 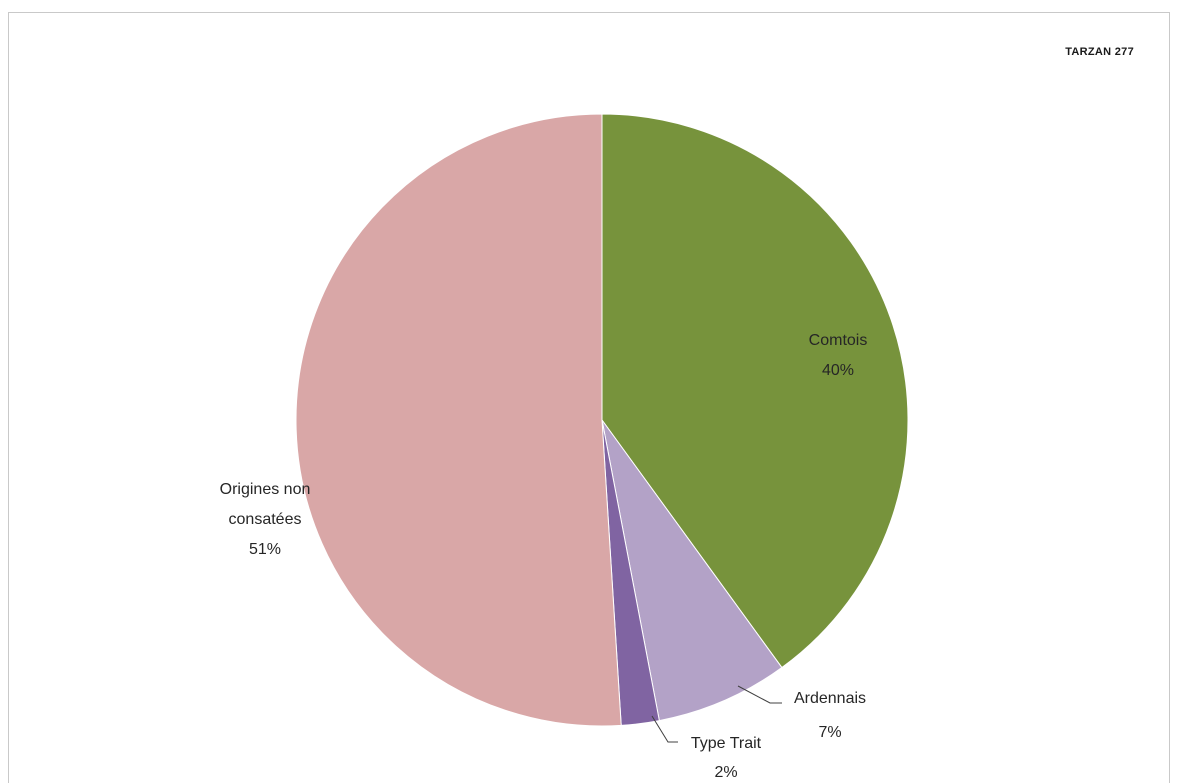 What do you see at coordinates (664, 729) in the screenshot?
I see `leader-line-type-trait` at bounding box center [664, 729].